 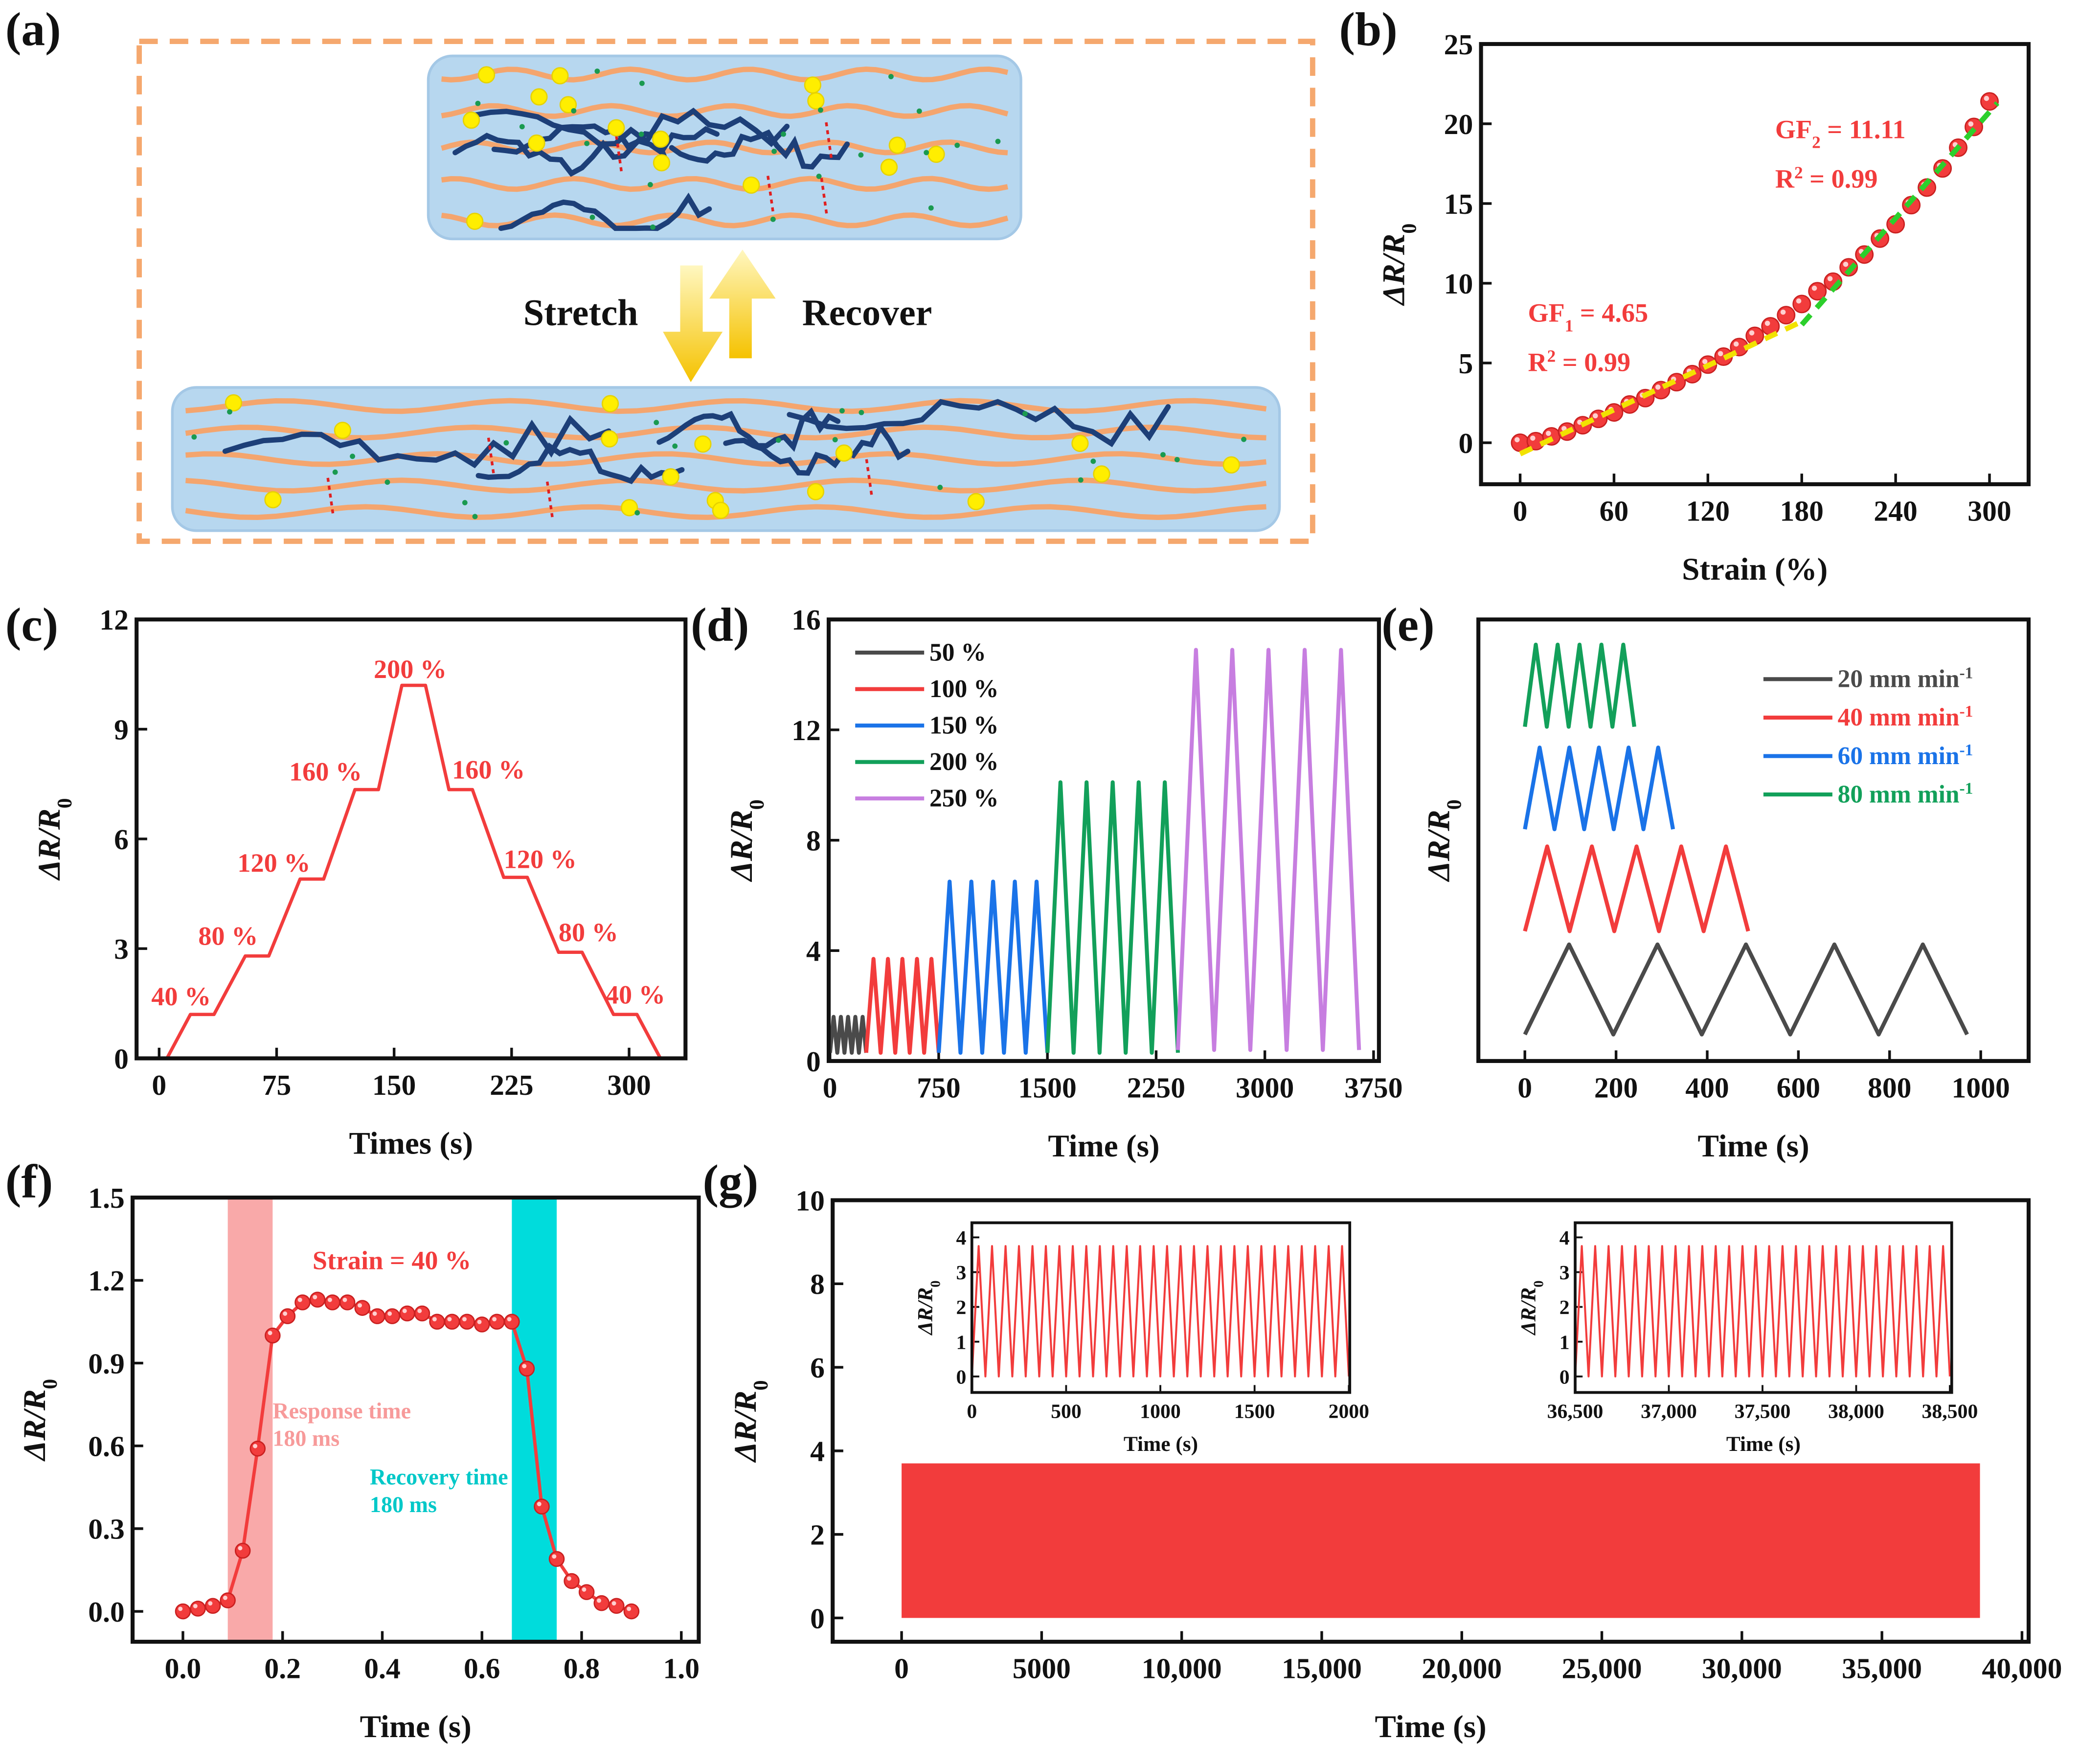 What do you see at coordinates (325, 771) in the screenshot?
I see `annotation: 160 %` at bounding box center [325, 771].